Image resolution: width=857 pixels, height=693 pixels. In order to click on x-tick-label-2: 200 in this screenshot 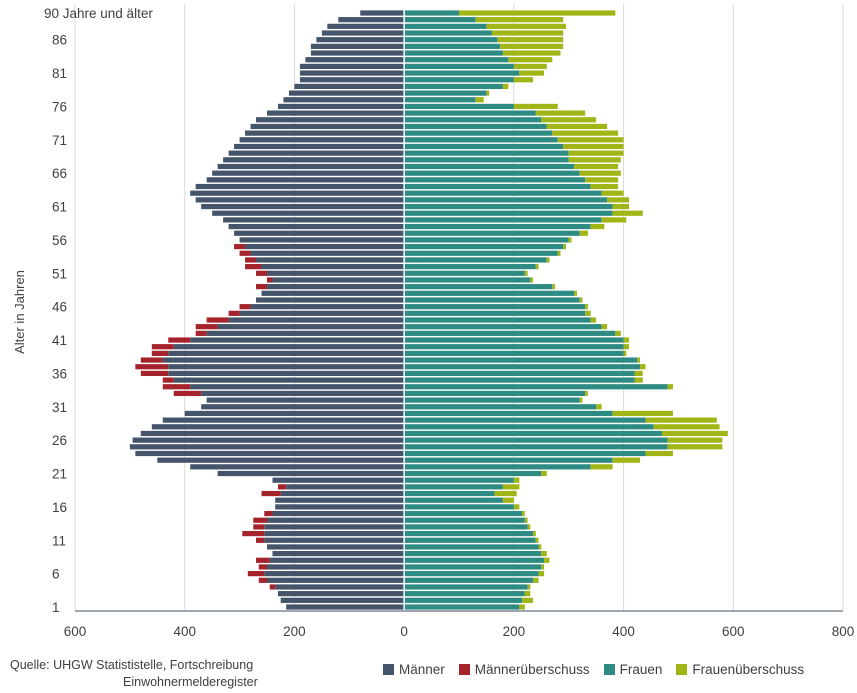, I will do `click(294, 631)`.